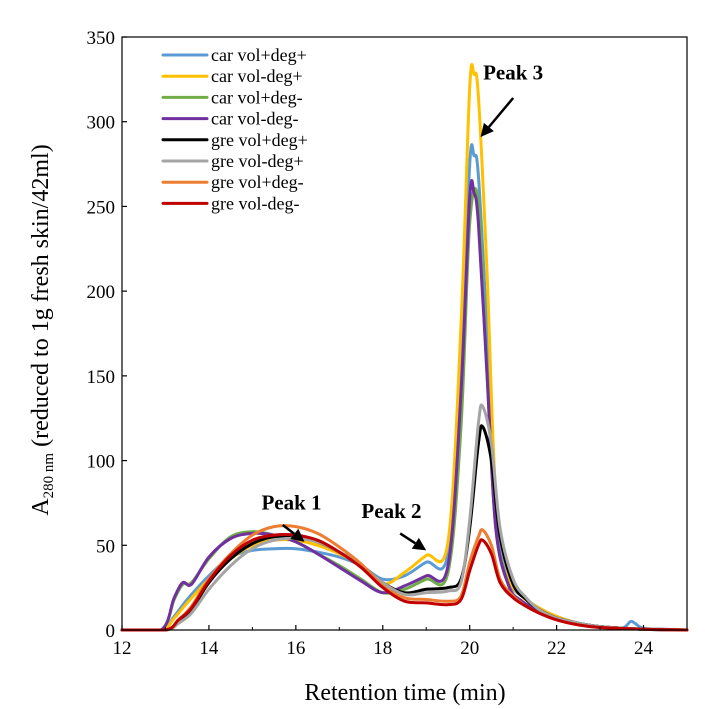 This screenshot has width=705, height=709. What do you see at coordinates (41, 507) in the screenshot?
I see `y-axis-title-prefix: A` at bounding box center [41, 507].